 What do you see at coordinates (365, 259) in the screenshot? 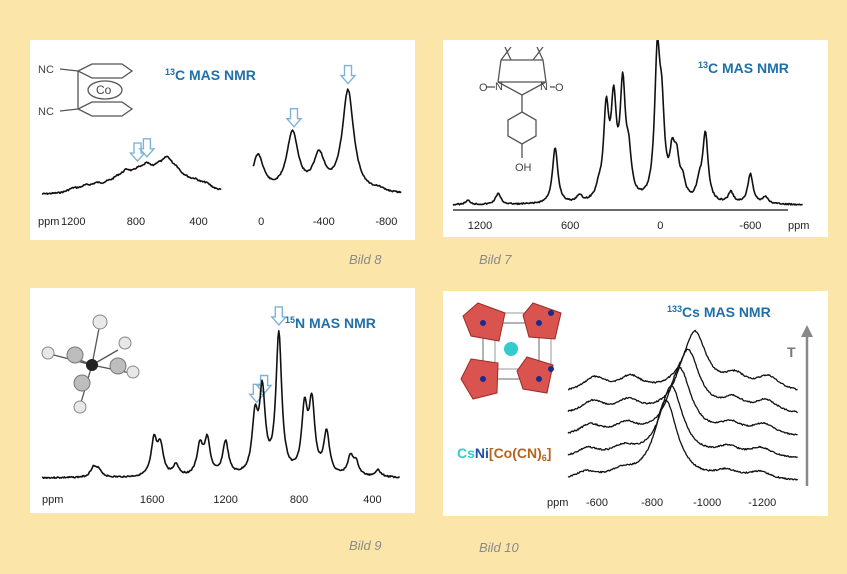
I see `caption-bild-8: Bild 8` at bounding box center [365, 259].